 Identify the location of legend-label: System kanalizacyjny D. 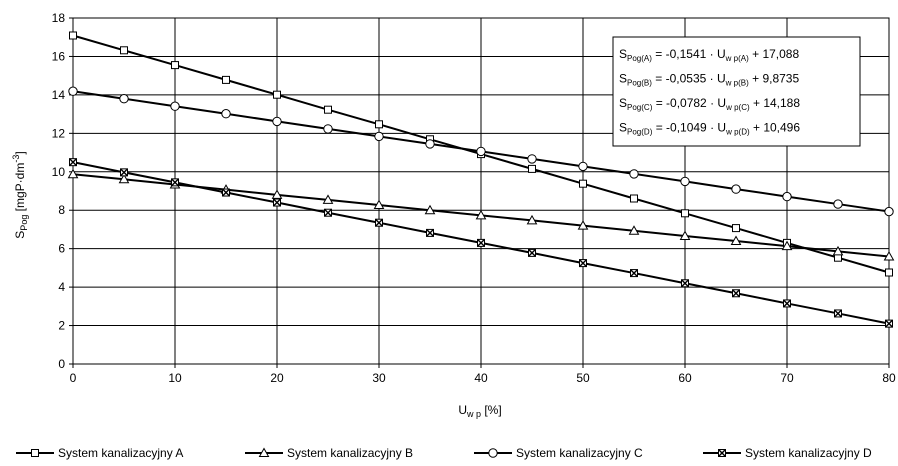
(808, 453).